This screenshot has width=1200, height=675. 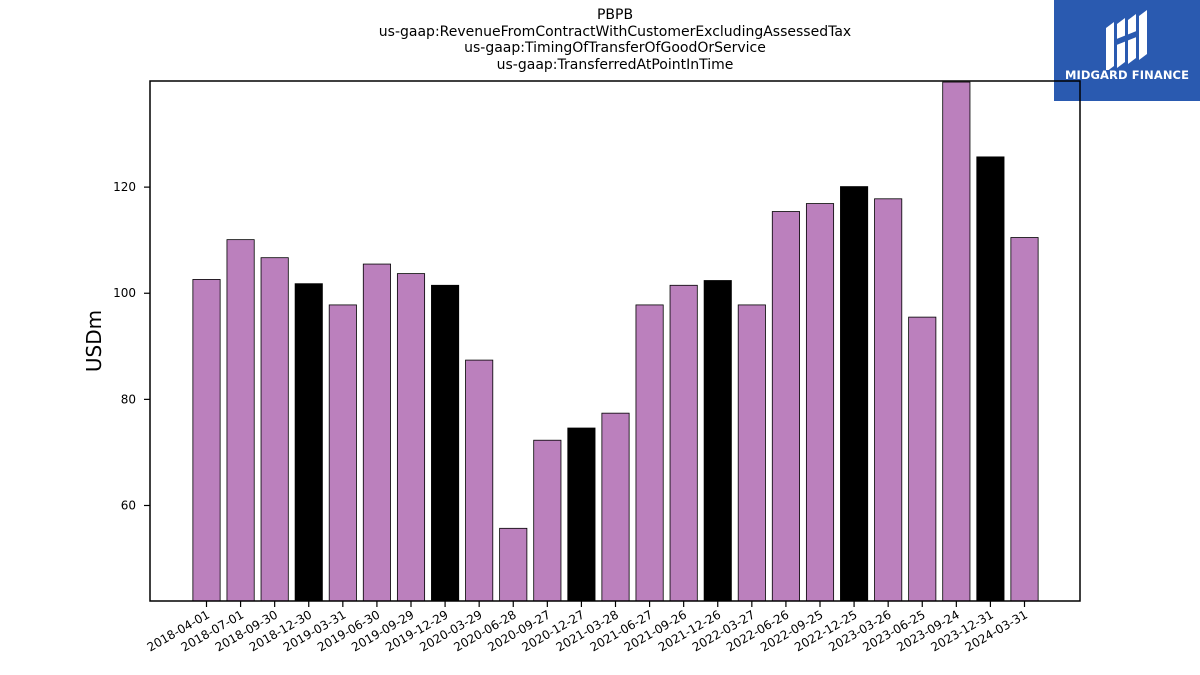 I want to click on midgard-finance-logo: MIDGARD FINANCE, so click(x=1127, y=50).